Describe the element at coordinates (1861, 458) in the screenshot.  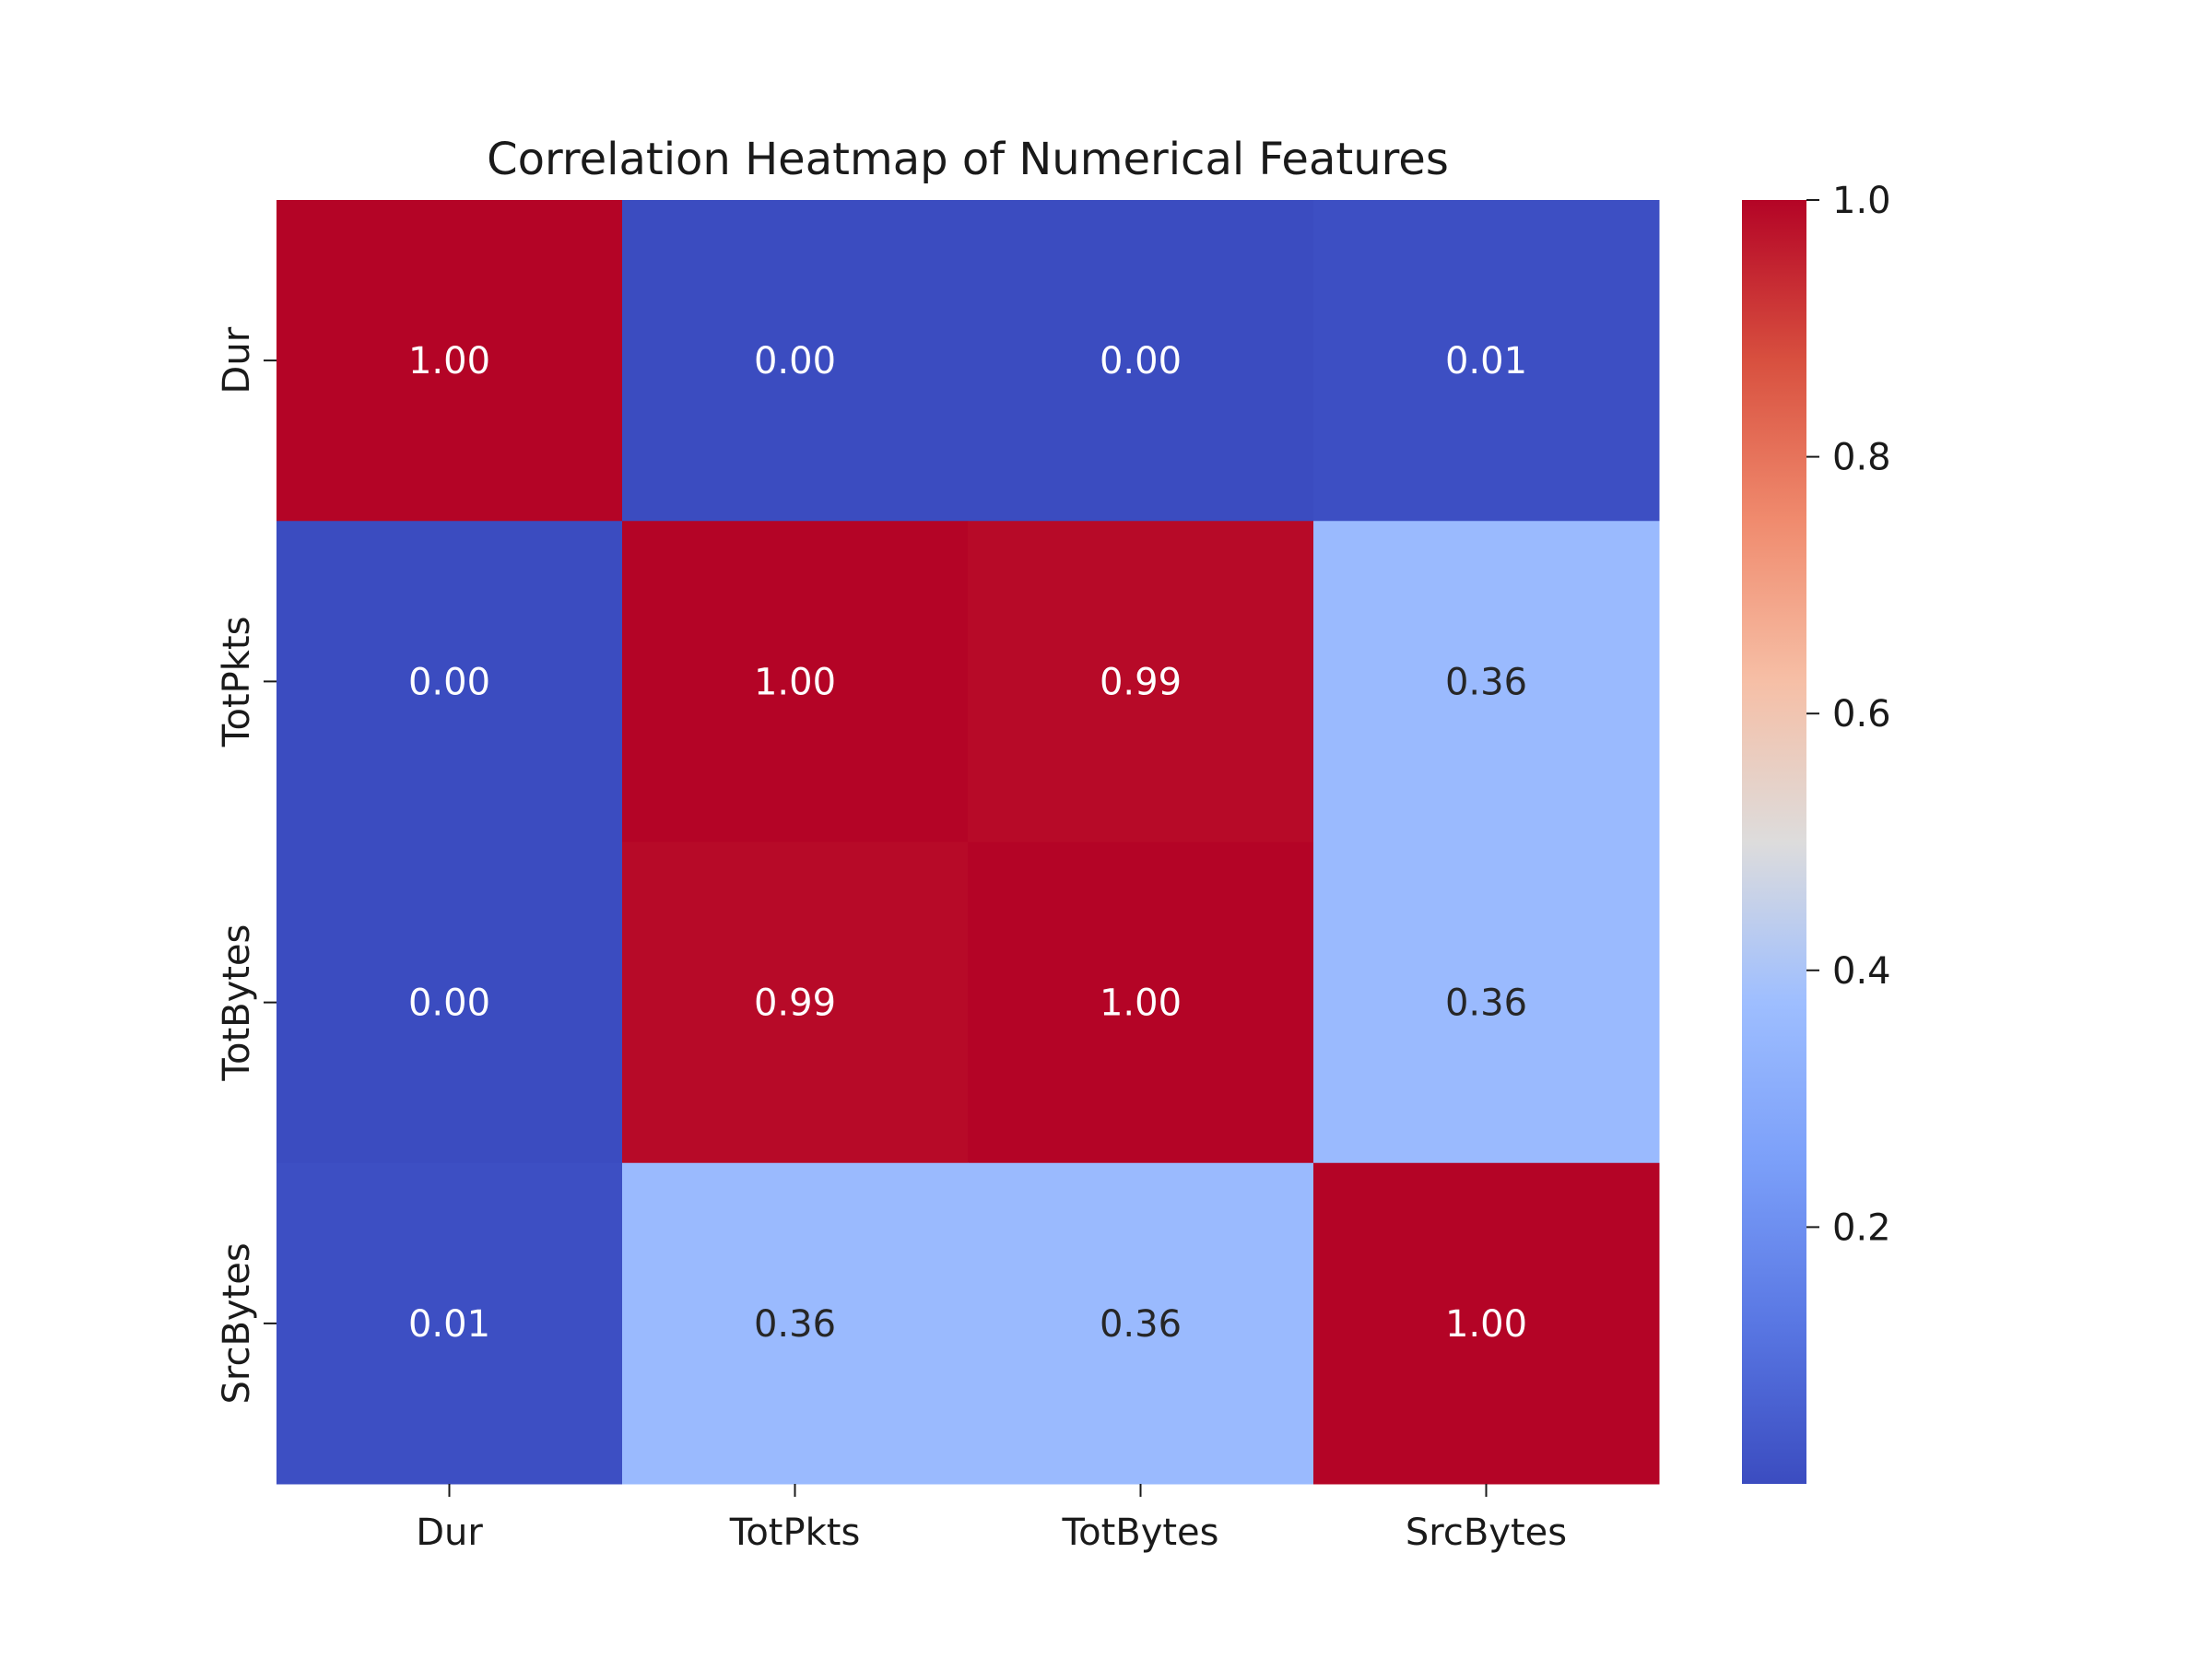
I see `colorbar-tick-label: 0.8` at that location.